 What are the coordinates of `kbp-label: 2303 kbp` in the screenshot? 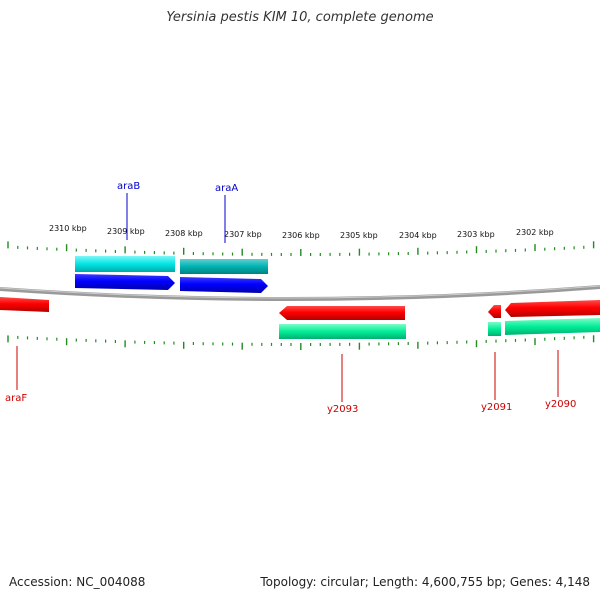 It's located at (476, 234).